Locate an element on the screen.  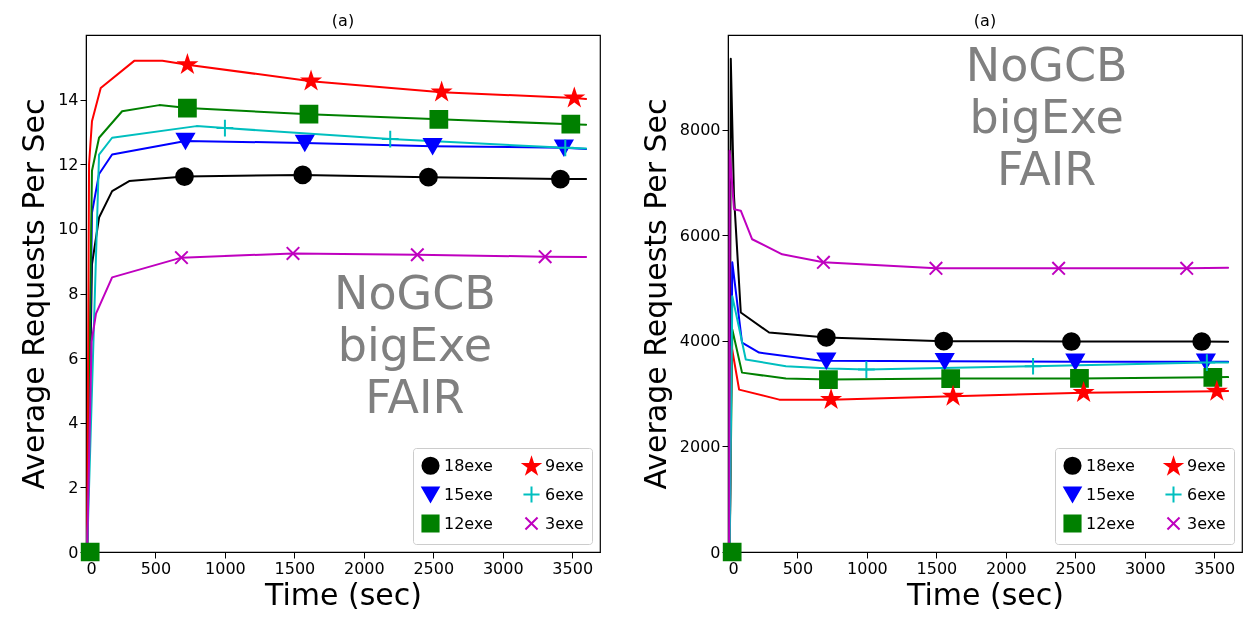
y-tick-label: 12 is located at coordinates (68, 164).